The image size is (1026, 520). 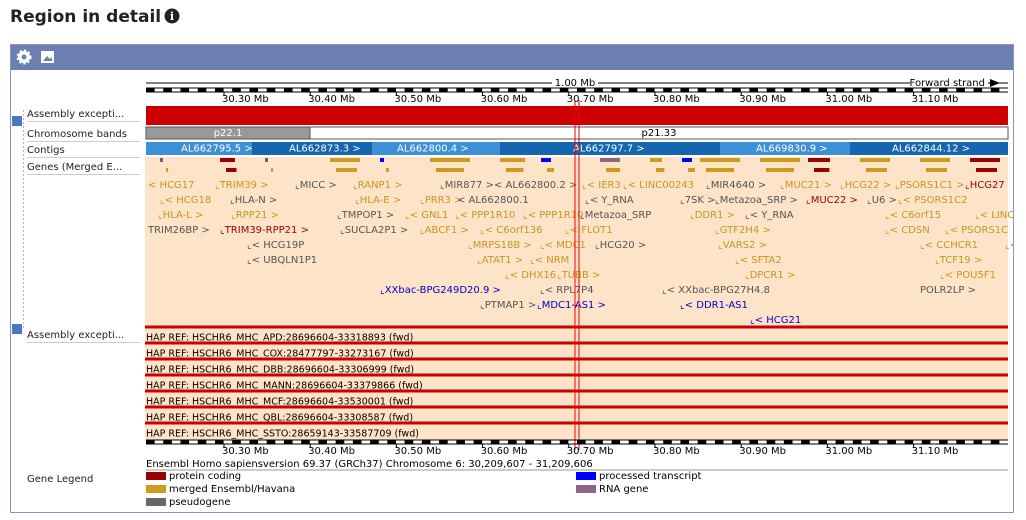 I want to click on gene-label: ⌞MIR4640 >, so click(x=736, y=185).